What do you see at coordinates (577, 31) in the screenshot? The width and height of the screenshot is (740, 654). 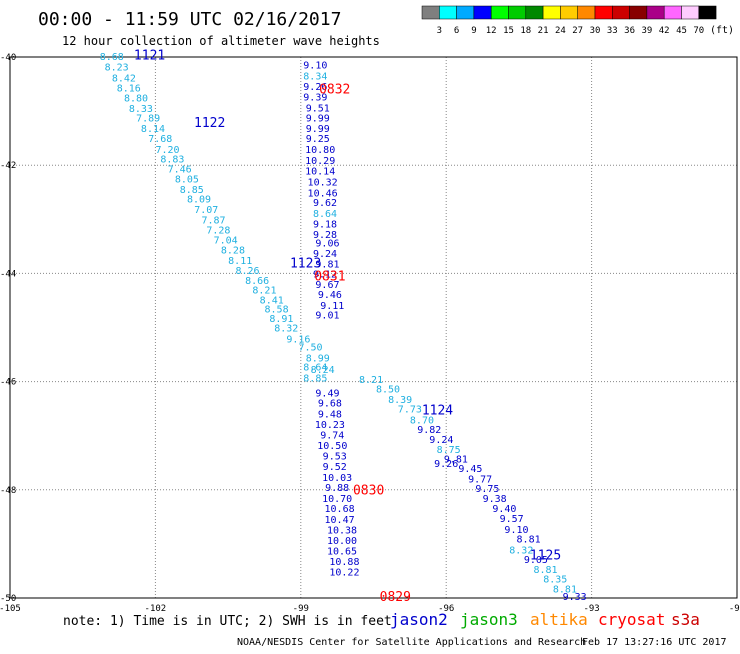 I see `legend-label: 27` at bounding box center [577, 31].